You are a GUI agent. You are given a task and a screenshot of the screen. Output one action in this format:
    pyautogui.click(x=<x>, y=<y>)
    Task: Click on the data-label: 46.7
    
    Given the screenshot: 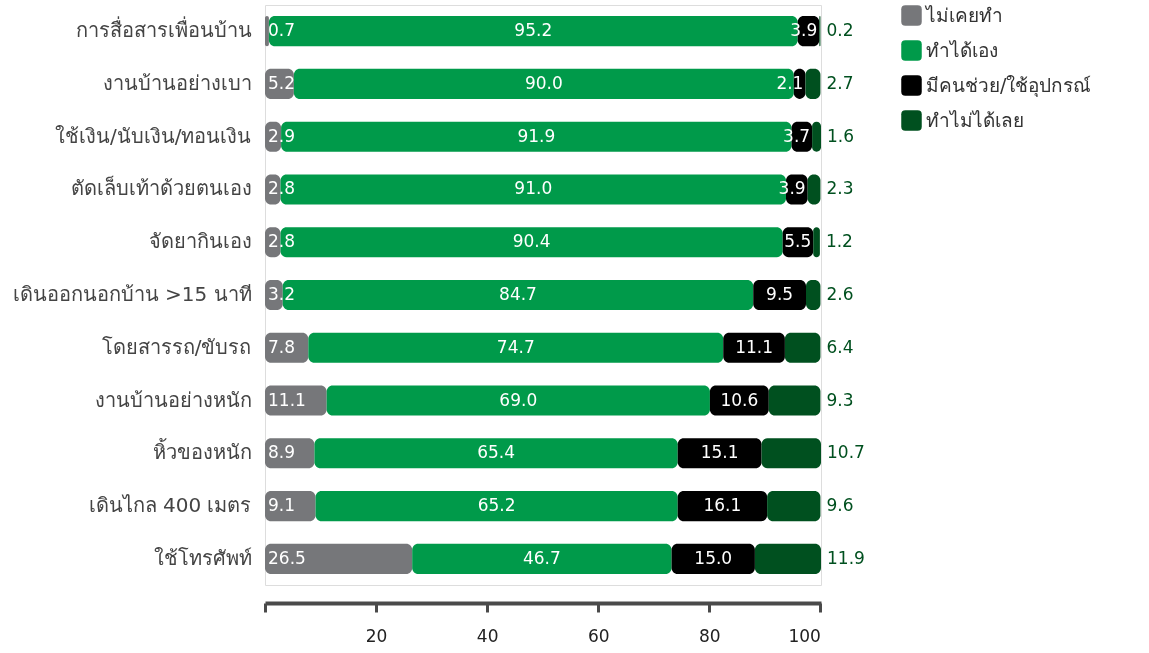 What is the action you would take?
    pyautogui.click(x=541, y=557)
    